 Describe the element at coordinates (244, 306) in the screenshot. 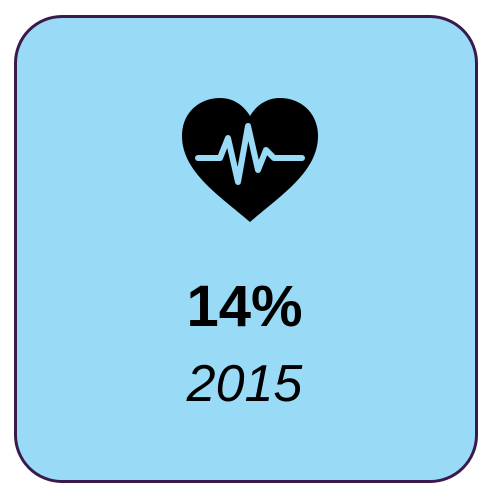

I see `stat-value: 14%` at that location.